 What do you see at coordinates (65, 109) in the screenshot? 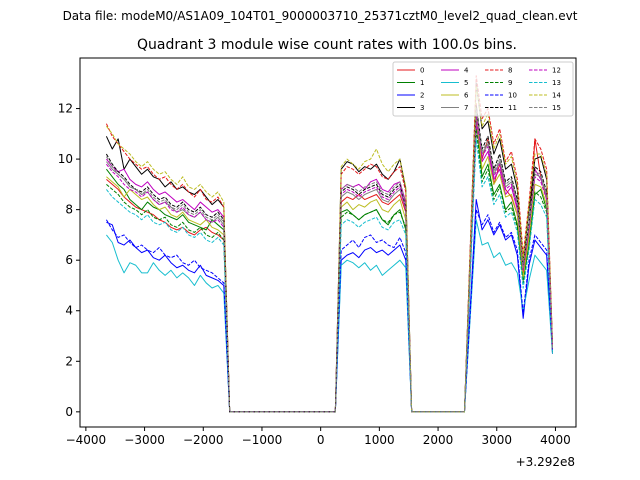
I see `y-tick-label: 12` at bounding box center [65, 109].